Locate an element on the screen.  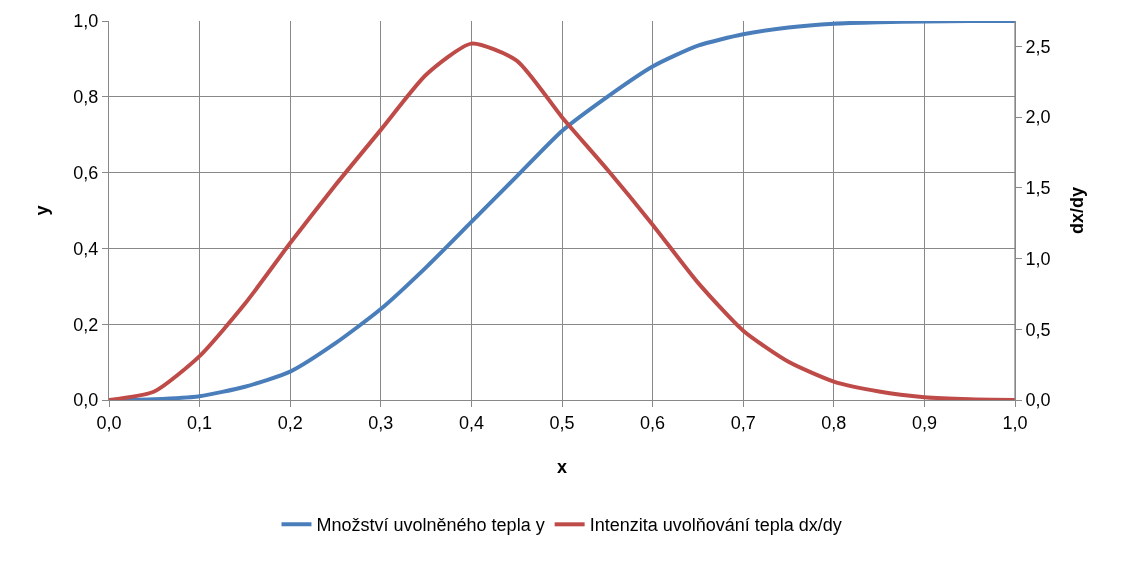
x-tick-label: 0,8 is located at coordinates (834, 422).